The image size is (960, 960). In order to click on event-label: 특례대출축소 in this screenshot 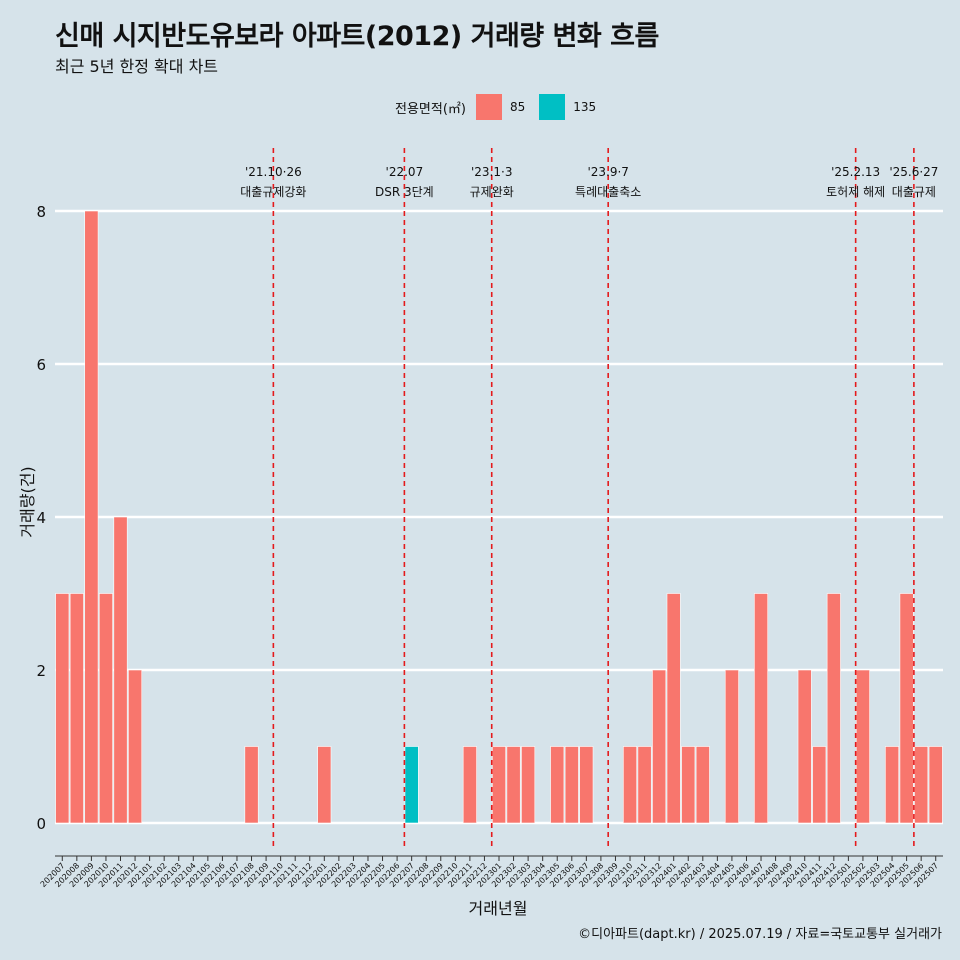, I will do `click(608, 192)`.